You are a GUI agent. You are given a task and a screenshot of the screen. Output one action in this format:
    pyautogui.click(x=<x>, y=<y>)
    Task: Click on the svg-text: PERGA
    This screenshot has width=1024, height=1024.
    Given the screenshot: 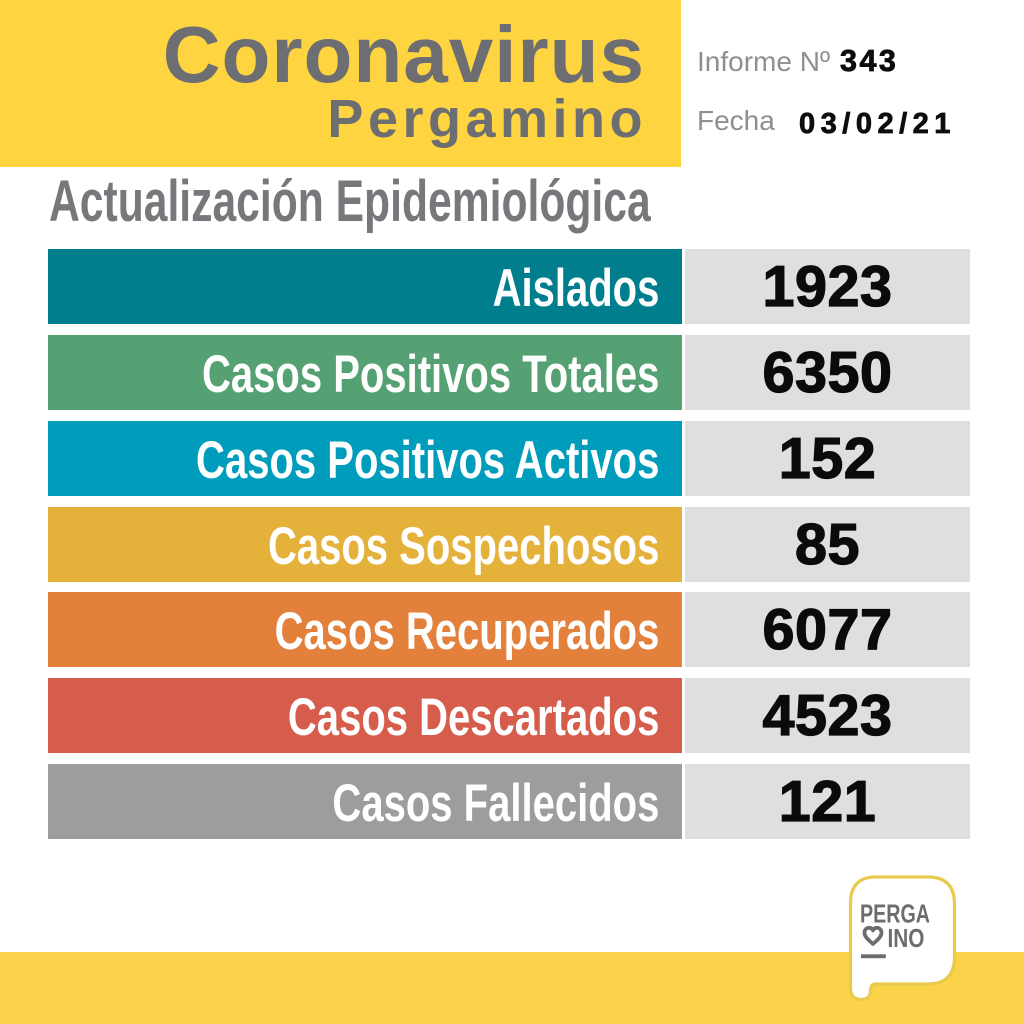 What is the action you would take?
    pyautogui.click(x=895, y=914)
    